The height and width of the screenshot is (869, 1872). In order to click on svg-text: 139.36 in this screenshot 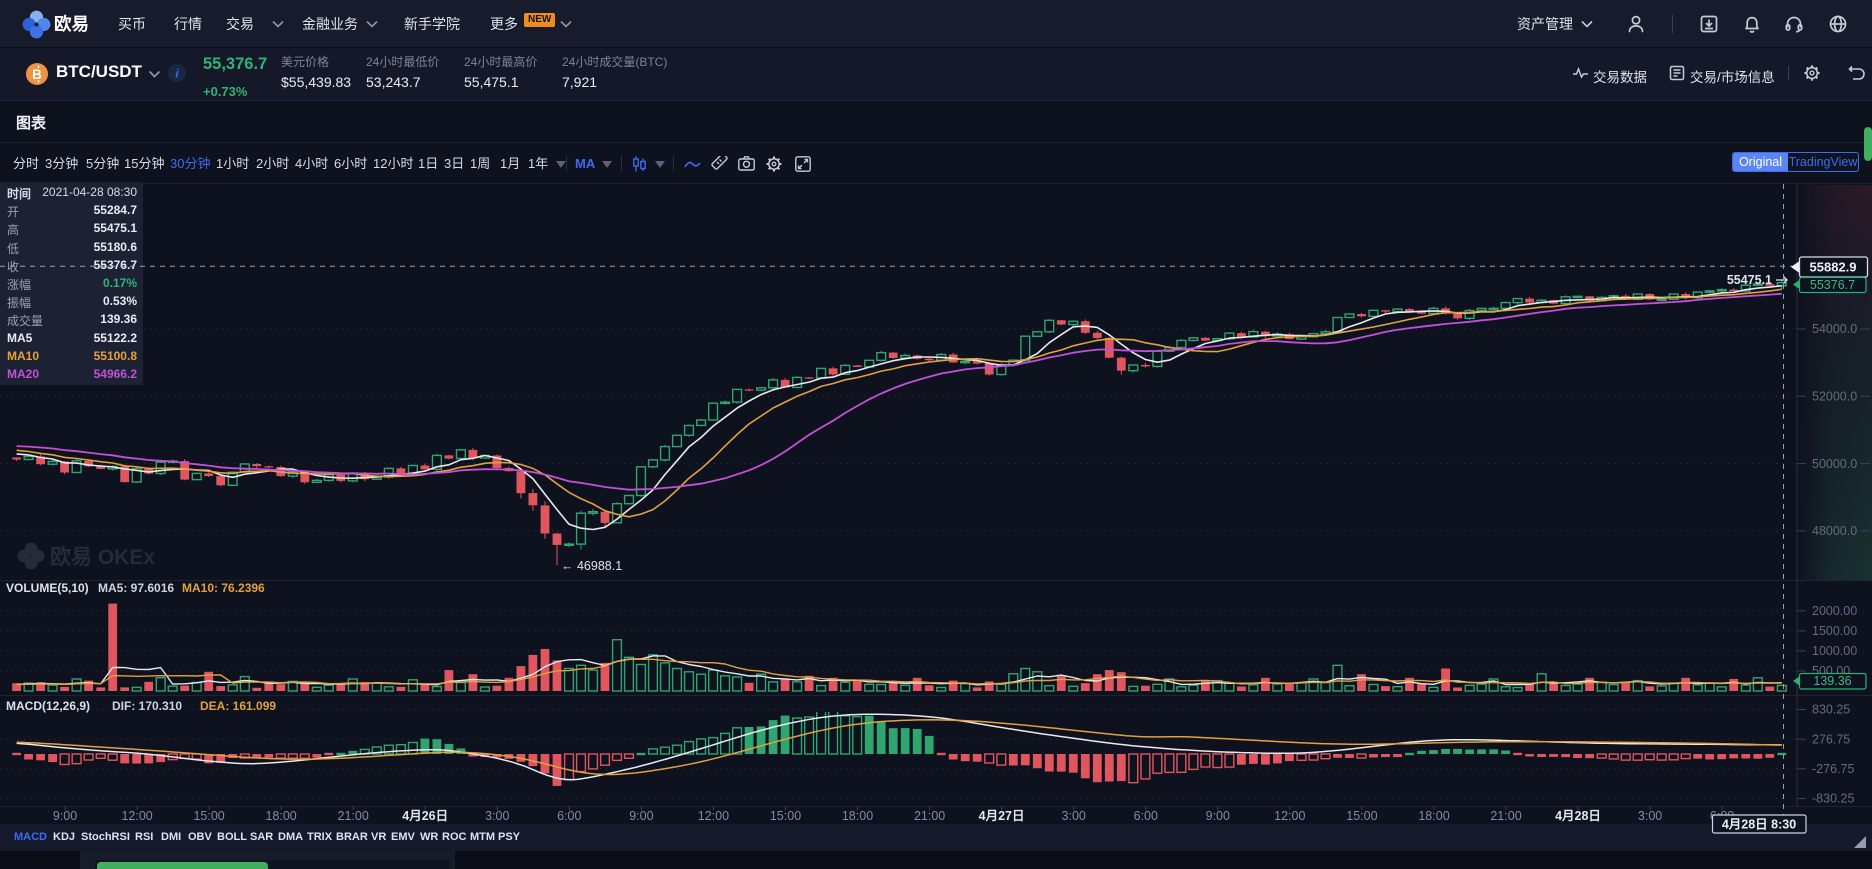, I will do `click(1832, 681)`.